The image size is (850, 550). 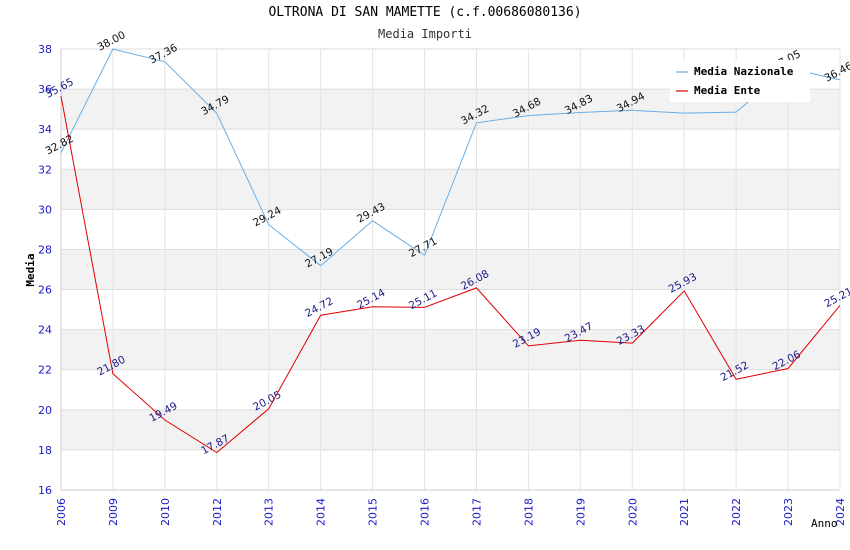 I want to click on y-tick-label: 30, so click(x=45, y=209).